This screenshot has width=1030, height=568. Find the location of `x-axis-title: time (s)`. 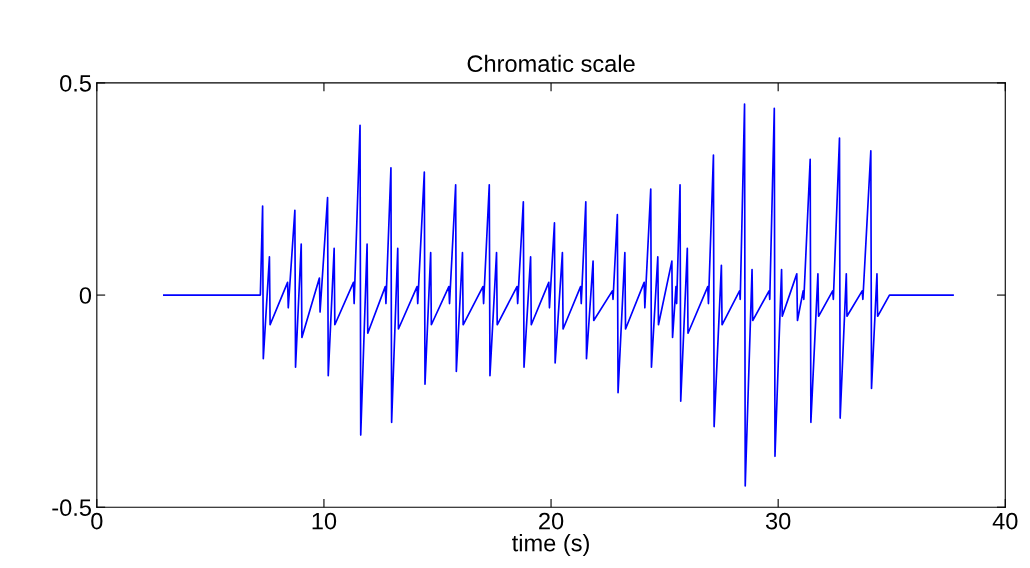

x-axis-title: time (s) is located at coordinates (550, 545).